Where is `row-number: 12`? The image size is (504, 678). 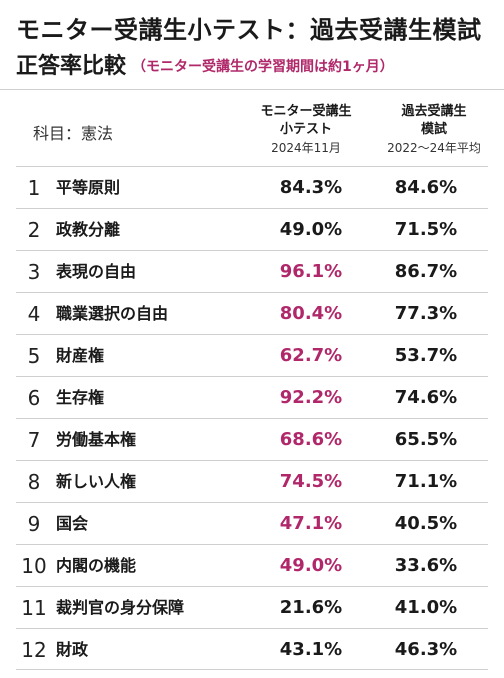 row-number: 12 is located at coordinates (34, 650).